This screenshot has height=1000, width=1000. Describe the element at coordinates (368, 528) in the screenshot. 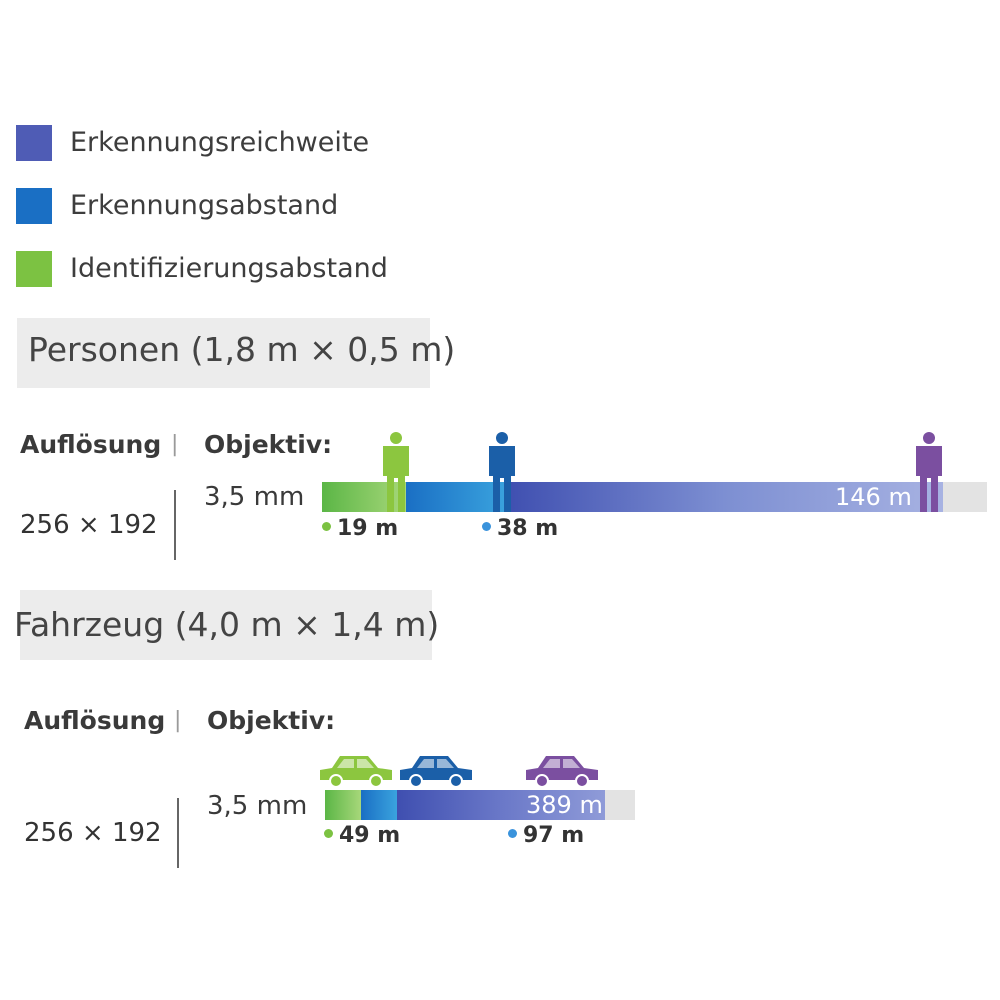

I see `identification-distance-value: 19 m` at that location.